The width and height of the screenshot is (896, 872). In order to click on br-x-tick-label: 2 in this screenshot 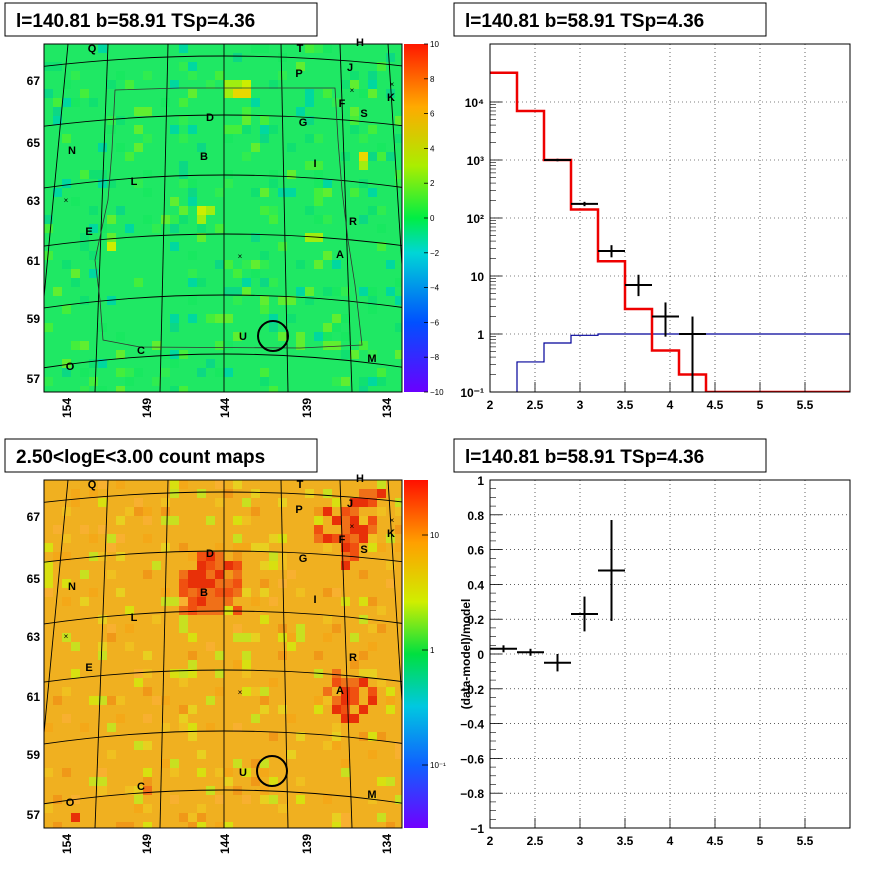, I will do `click(490, 841)`.